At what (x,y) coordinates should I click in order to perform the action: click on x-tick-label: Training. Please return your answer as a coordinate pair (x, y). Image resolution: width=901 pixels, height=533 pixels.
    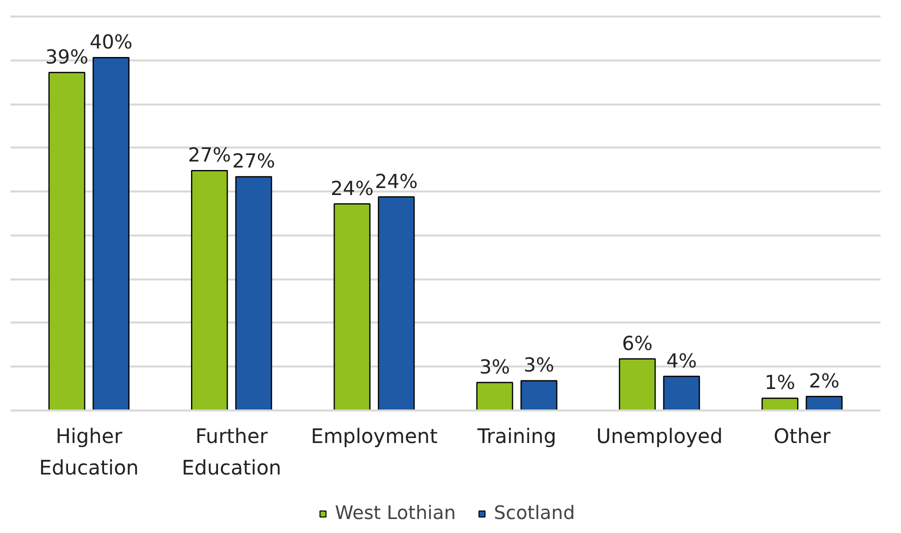
    Looking at the image, I should click on (516, 436).